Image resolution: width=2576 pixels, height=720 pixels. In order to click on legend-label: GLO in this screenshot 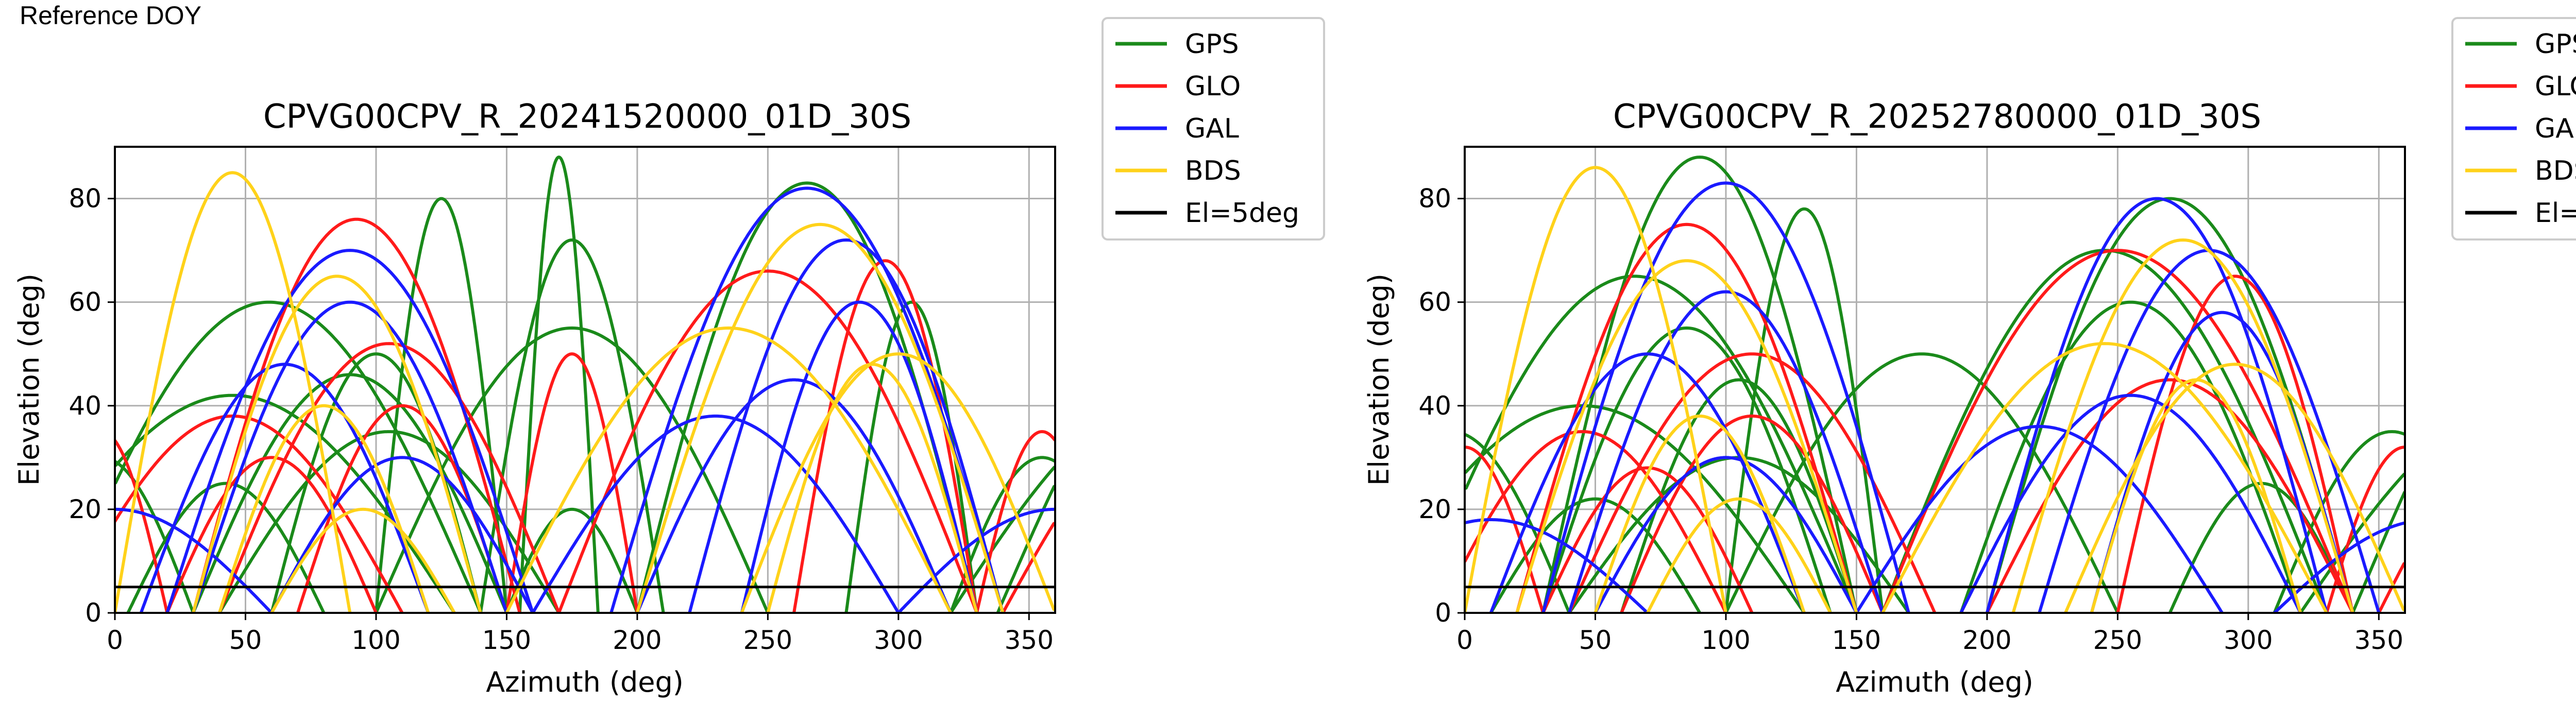, I will do `click(2555, 86)`.